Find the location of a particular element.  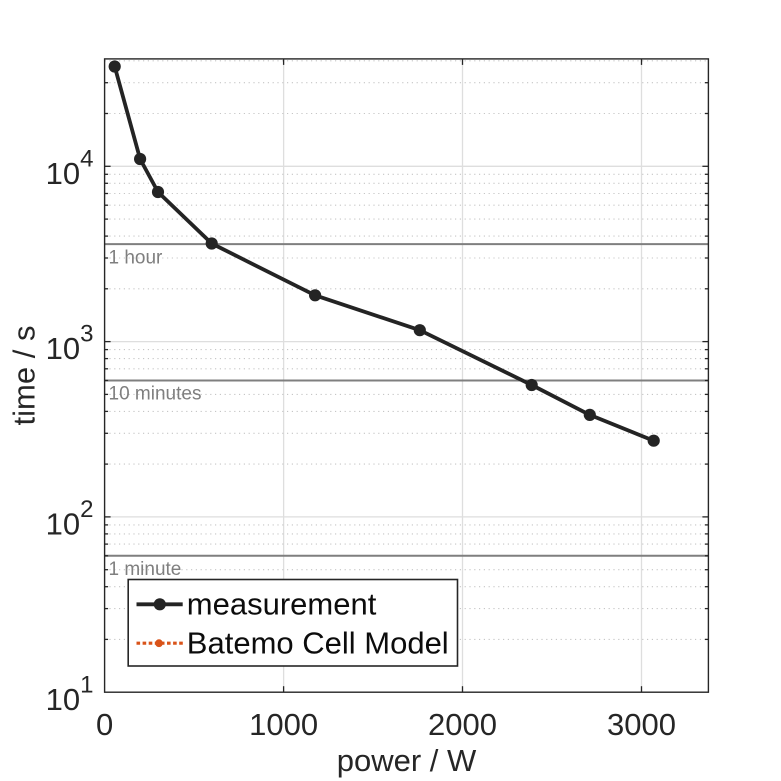

svg-text: 3000 is located at coordinates (641, 724).